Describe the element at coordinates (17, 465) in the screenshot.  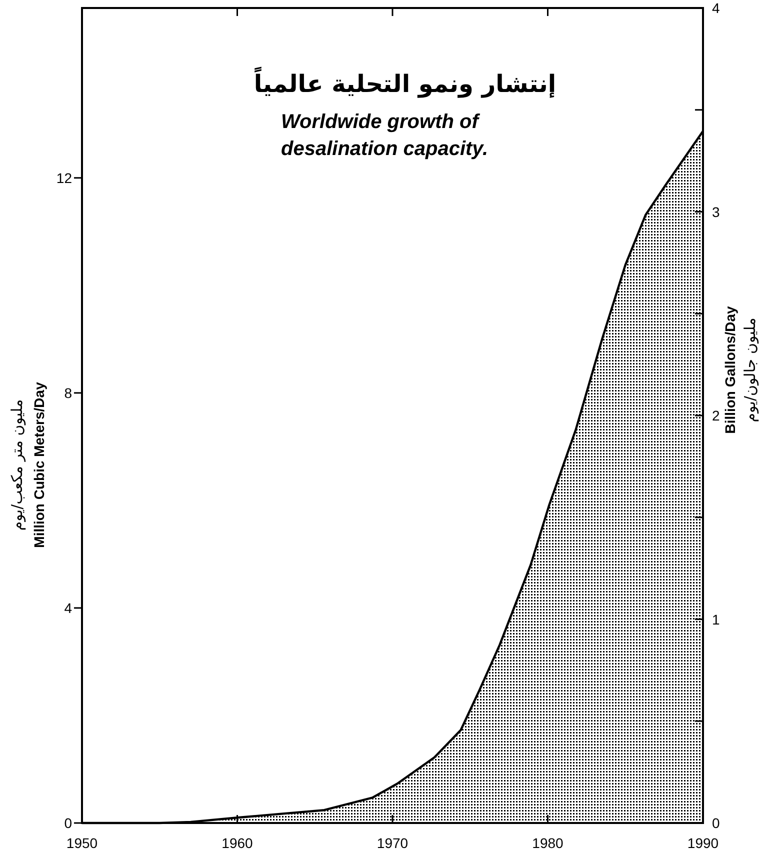
I see `text: مليون متر مكعب/يوم` at that location.